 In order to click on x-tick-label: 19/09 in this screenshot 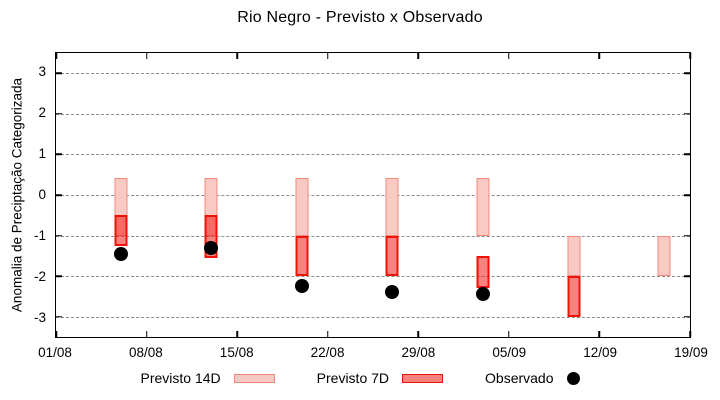, I will do `click(691, 352)`.